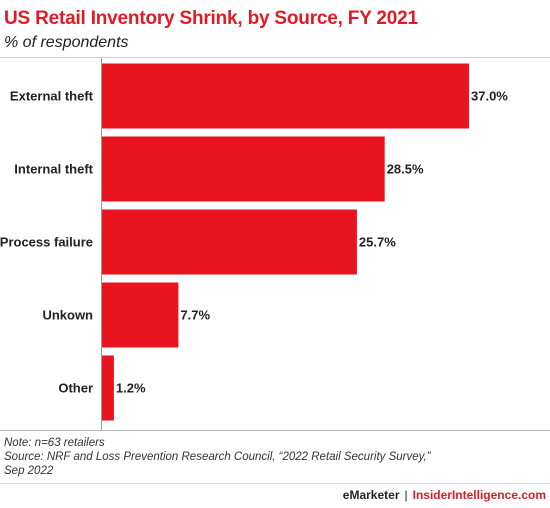  What do you see at coordinates (108, 388) in the screenshot?
I see `bar-other` at bounding box center [108, 388].